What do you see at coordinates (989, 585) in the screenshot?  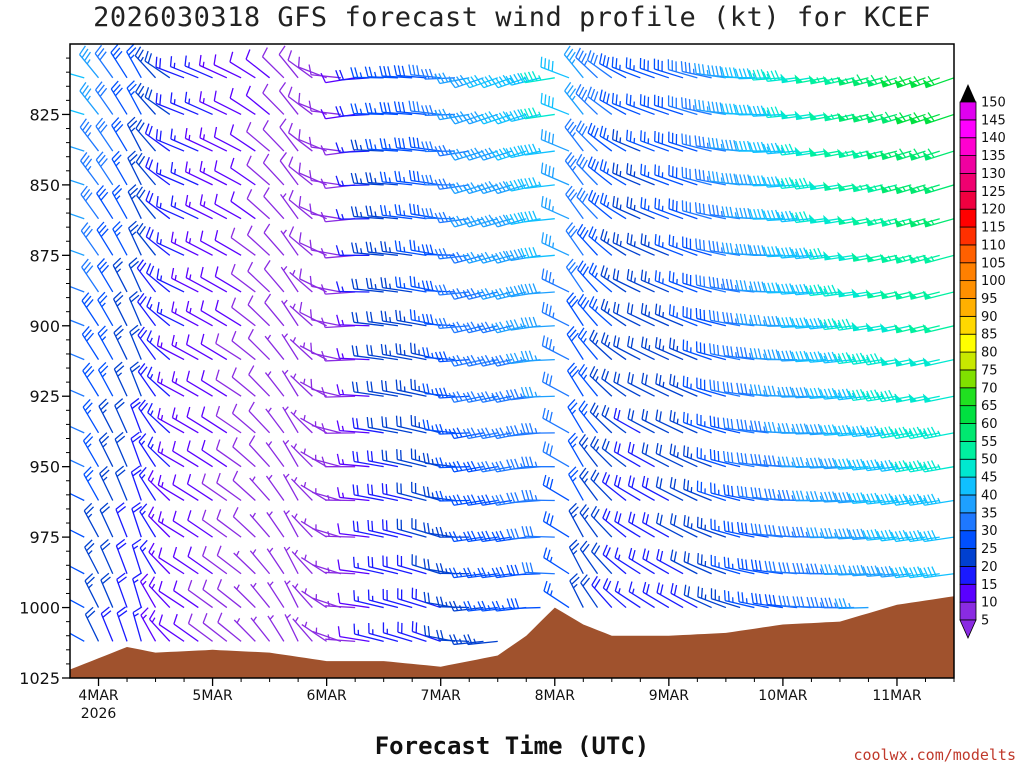 I see `colorbar-label: 15` at bounding box center [989, 585].